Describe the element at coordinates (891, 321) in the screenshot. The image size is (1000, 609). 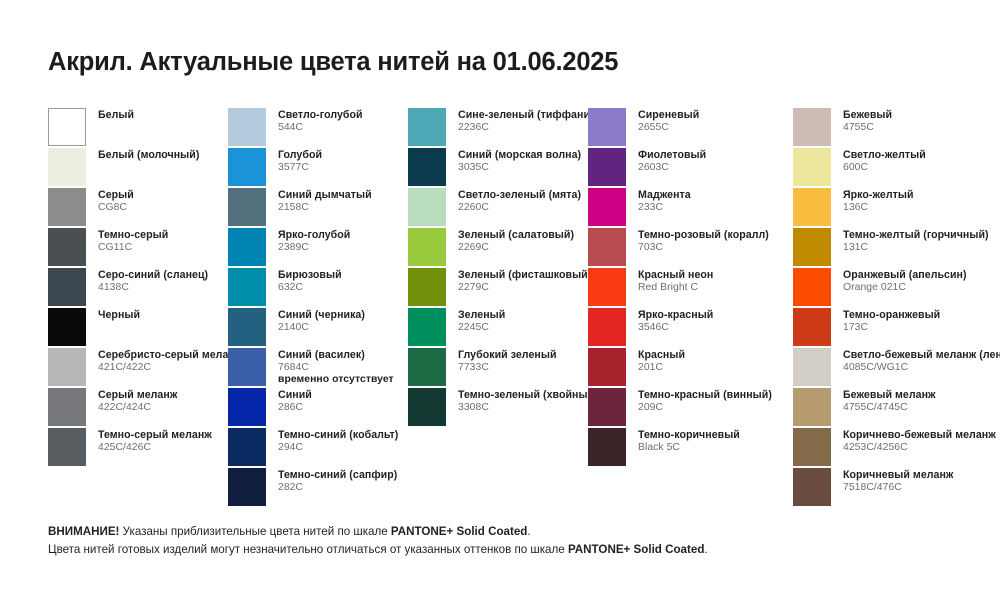
I see `color-labels: Темно-оранжевый 173C` at that location.